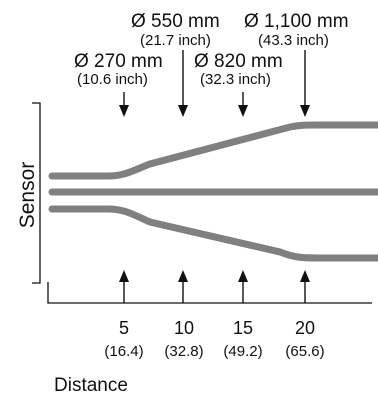 The image size is (378, 407). I want to click on diameter-820-mm: Ø 820 mm, so click(238, 61).